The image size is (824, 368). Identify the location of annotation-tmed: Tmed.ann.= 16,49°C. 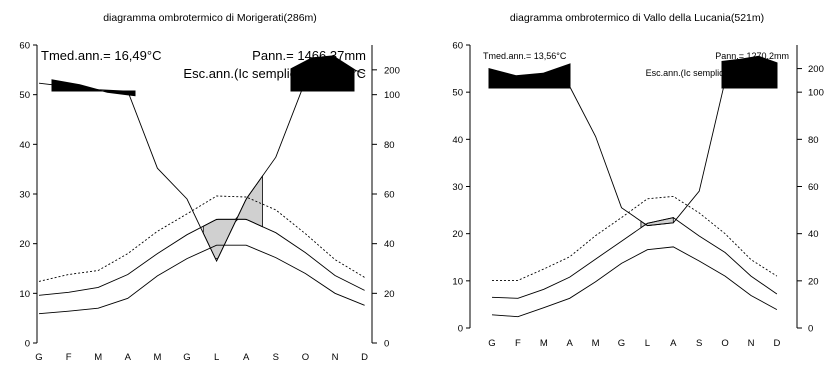
(101, 55).